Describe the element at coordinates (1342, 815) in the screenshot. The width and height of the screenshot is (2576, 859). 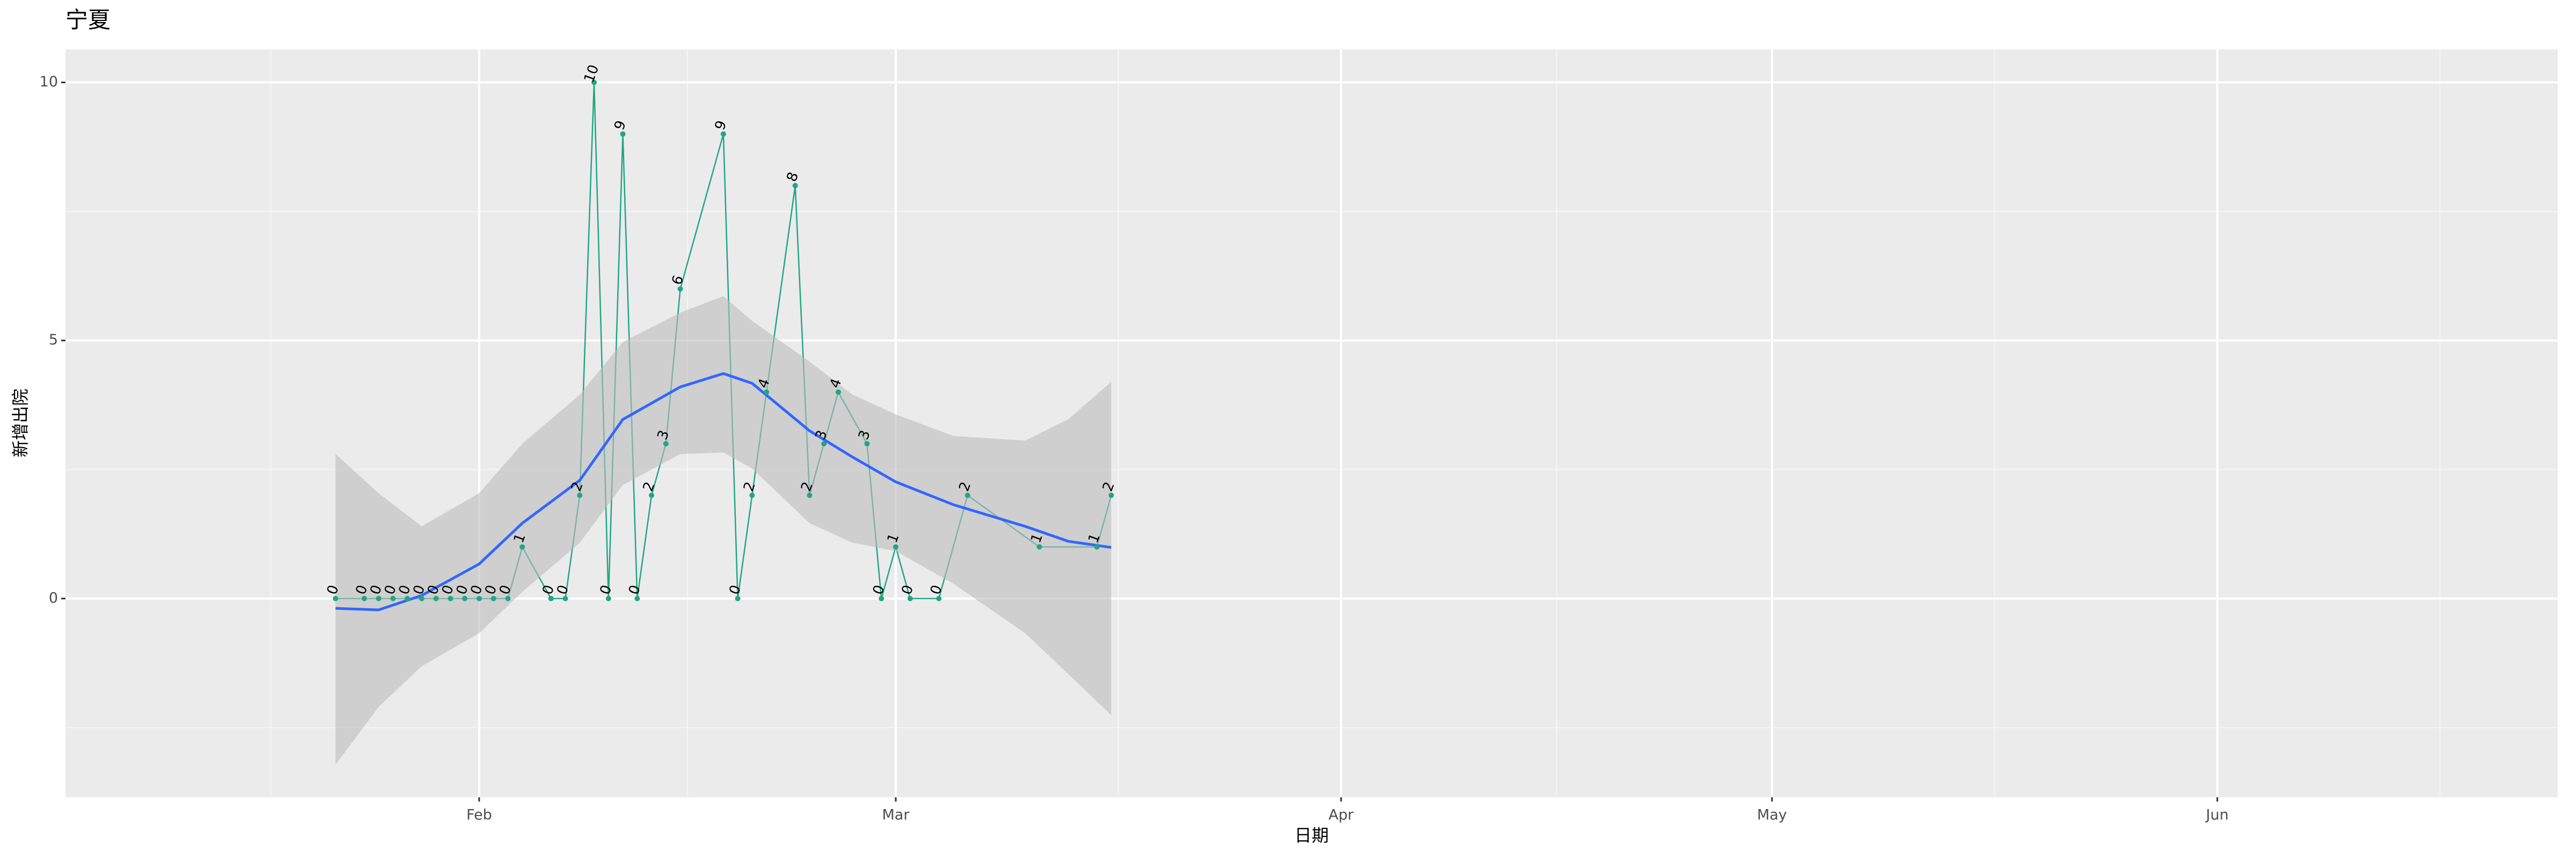
I see `x-tick-label: Apr` at that location.